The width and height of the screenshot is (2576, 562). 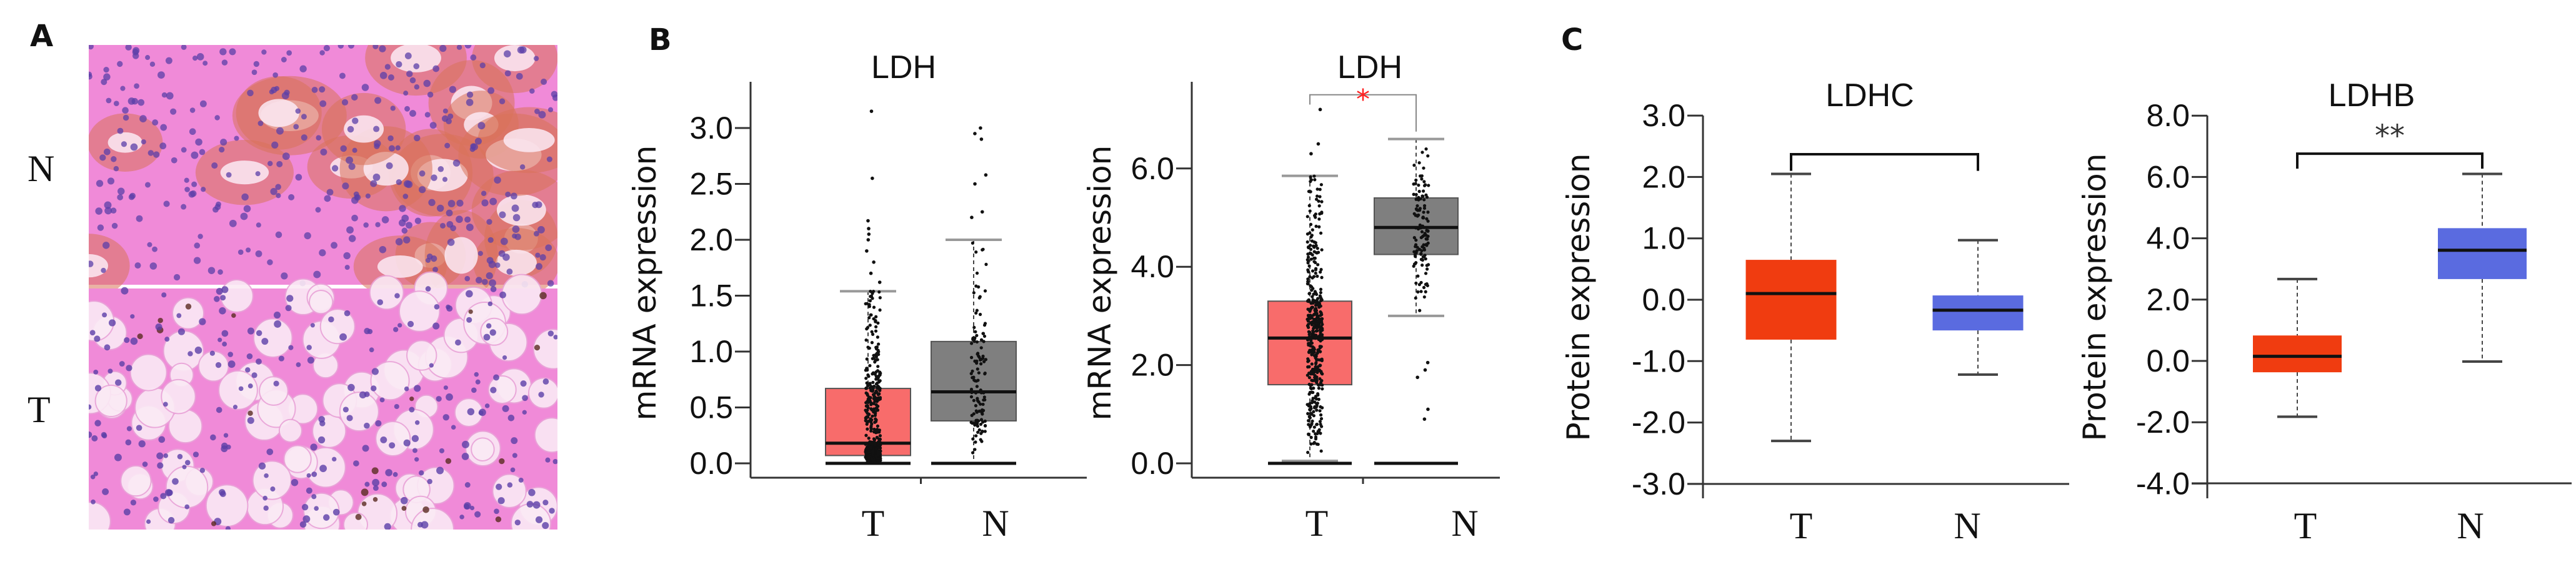 I want to click on panel-label-c: C, so click(x=1572, y=39).